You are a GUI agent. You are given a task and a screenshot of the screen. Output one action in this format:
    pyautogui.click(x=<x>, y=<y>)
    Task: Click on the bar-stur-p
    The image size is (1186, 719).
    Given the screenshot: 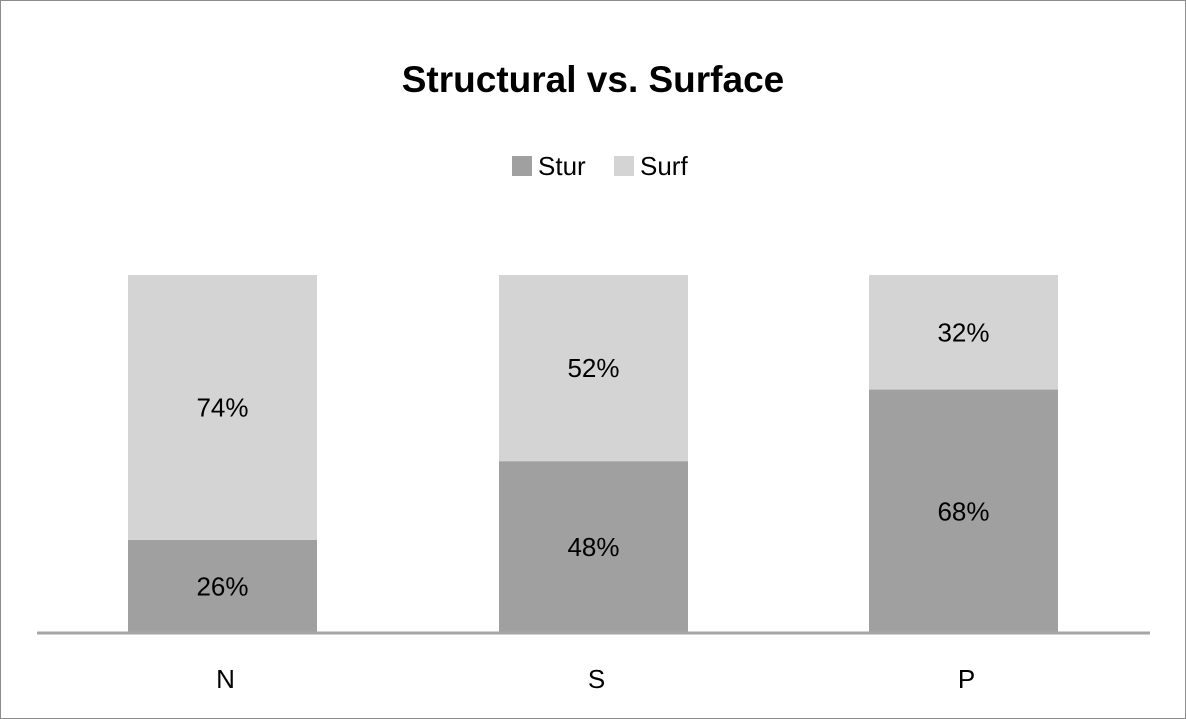 What is the action you would take?
    pyautogui.click(x=963, y=511)
    